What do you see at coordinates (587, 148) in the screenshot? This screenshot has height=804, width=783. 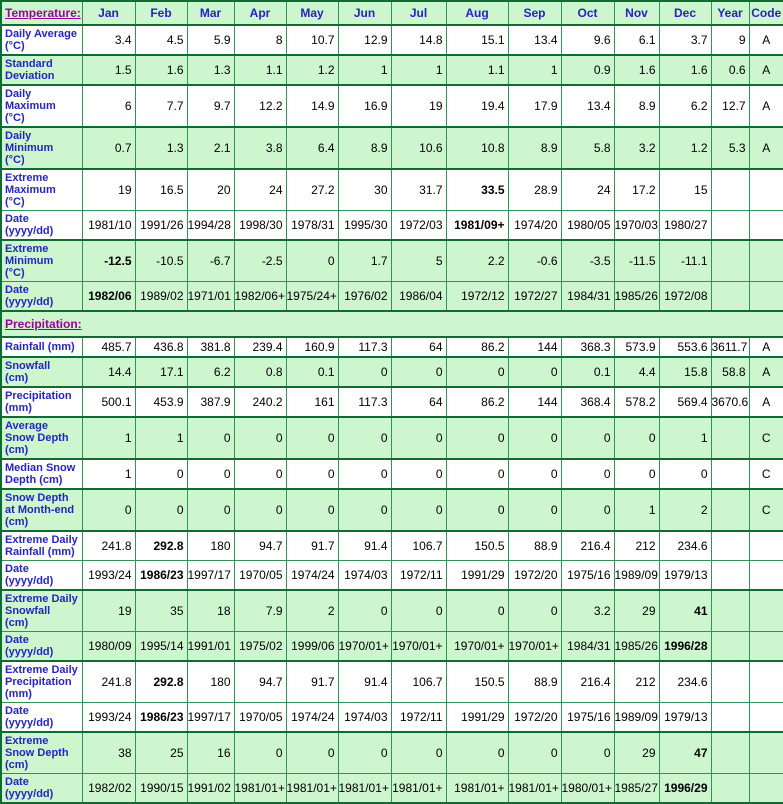 I see `cell-daily-minimum-c-oct: 5.8` at bounding box center [587, 148].